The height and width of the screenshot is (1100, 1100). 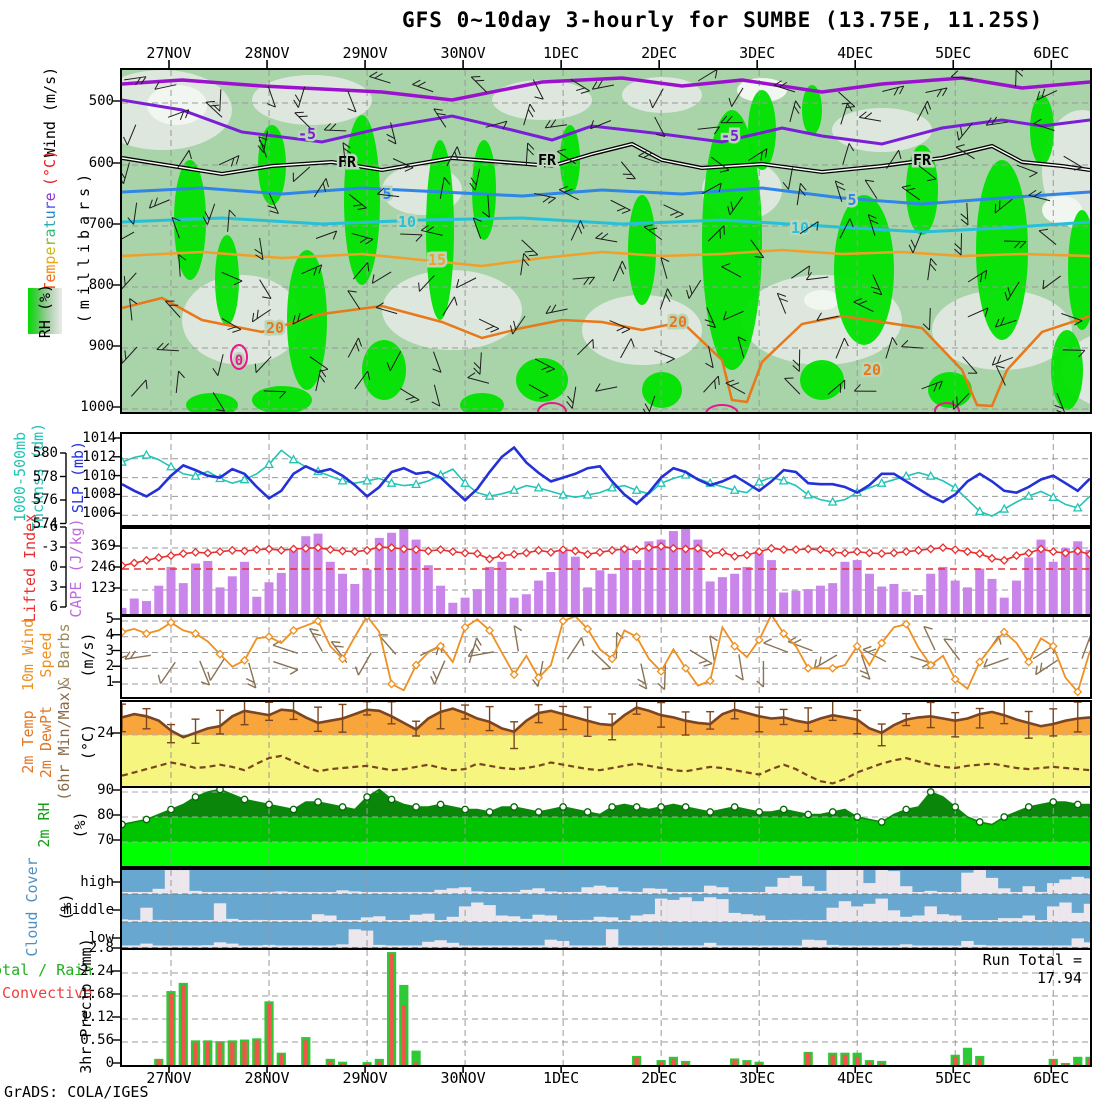 What do you see at coordinates (307, 134) in the screenshot?
I see `svg-text: -5` at bounding box center [307, 134].